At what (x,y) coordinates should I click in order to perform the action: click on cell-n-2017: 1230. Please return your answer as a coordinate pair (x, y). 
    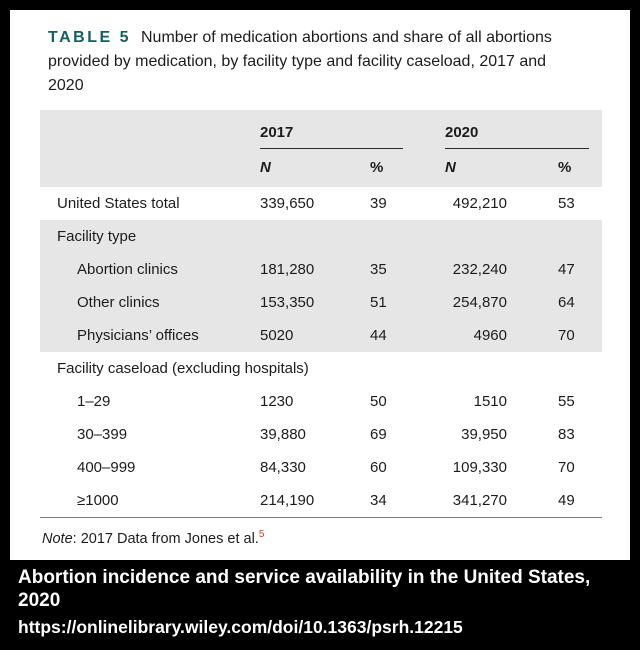
    Looking at the image, I should click on (277, 401).